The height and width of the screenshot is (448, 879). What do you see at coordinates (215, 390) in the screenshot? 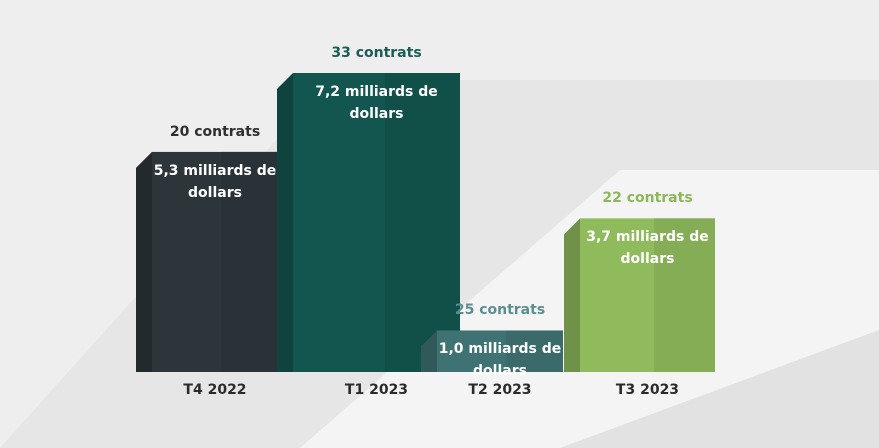
I see `x-tick-label: T4 2022` at bounding box center [215, 390].